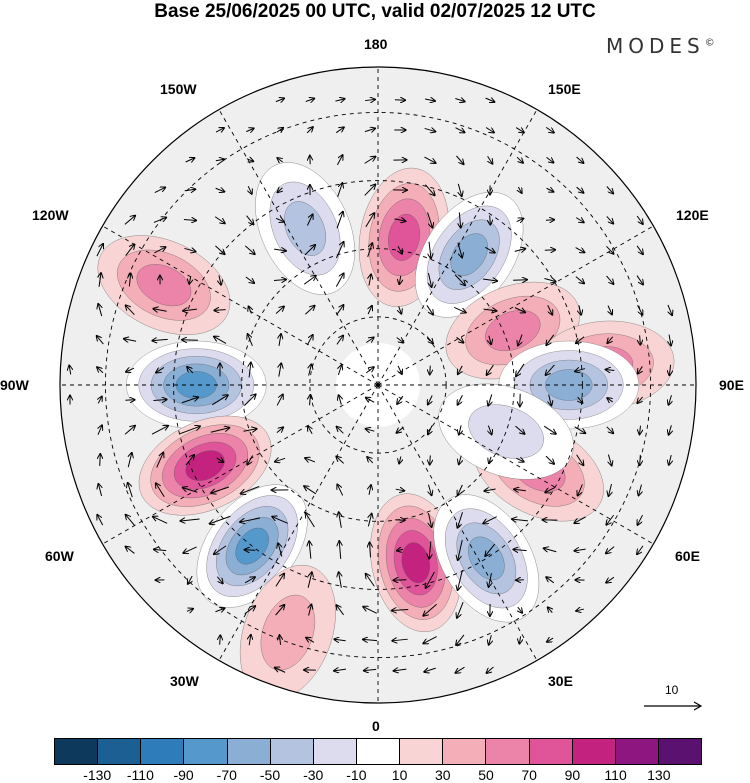 The width and height of the screenshot is (750, 783). Describe the element at coordinates (660, 46) in the screenshot. I see `modes-logo: MODES©` at that location.